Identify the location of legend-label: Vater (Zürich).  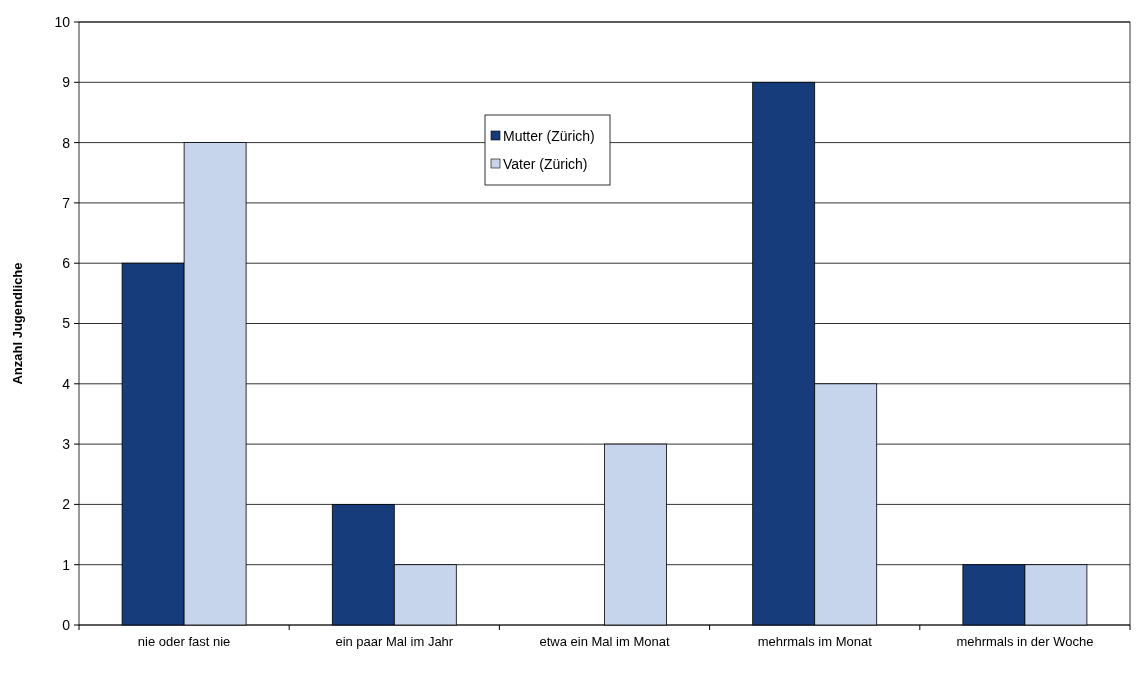
(545, 163).